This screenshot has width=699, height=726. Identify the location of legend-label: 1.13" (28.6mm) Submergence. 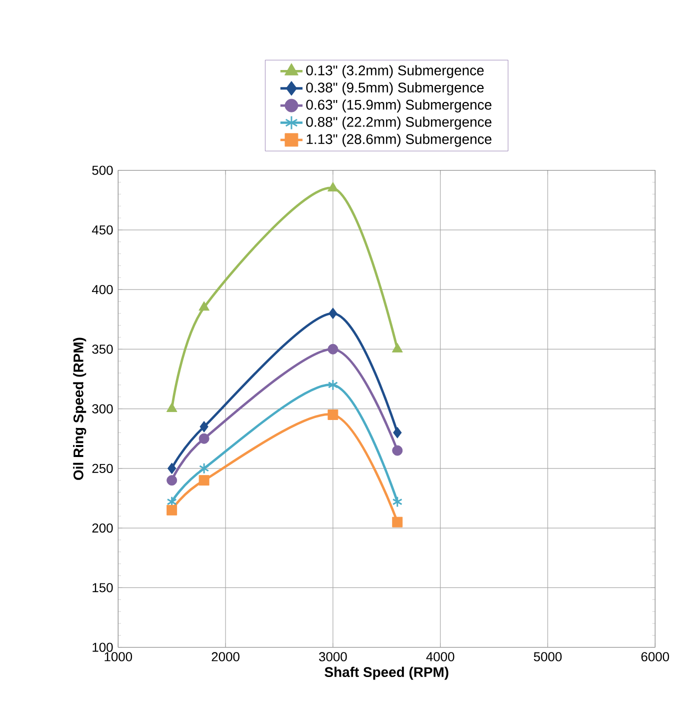
(399, 140).